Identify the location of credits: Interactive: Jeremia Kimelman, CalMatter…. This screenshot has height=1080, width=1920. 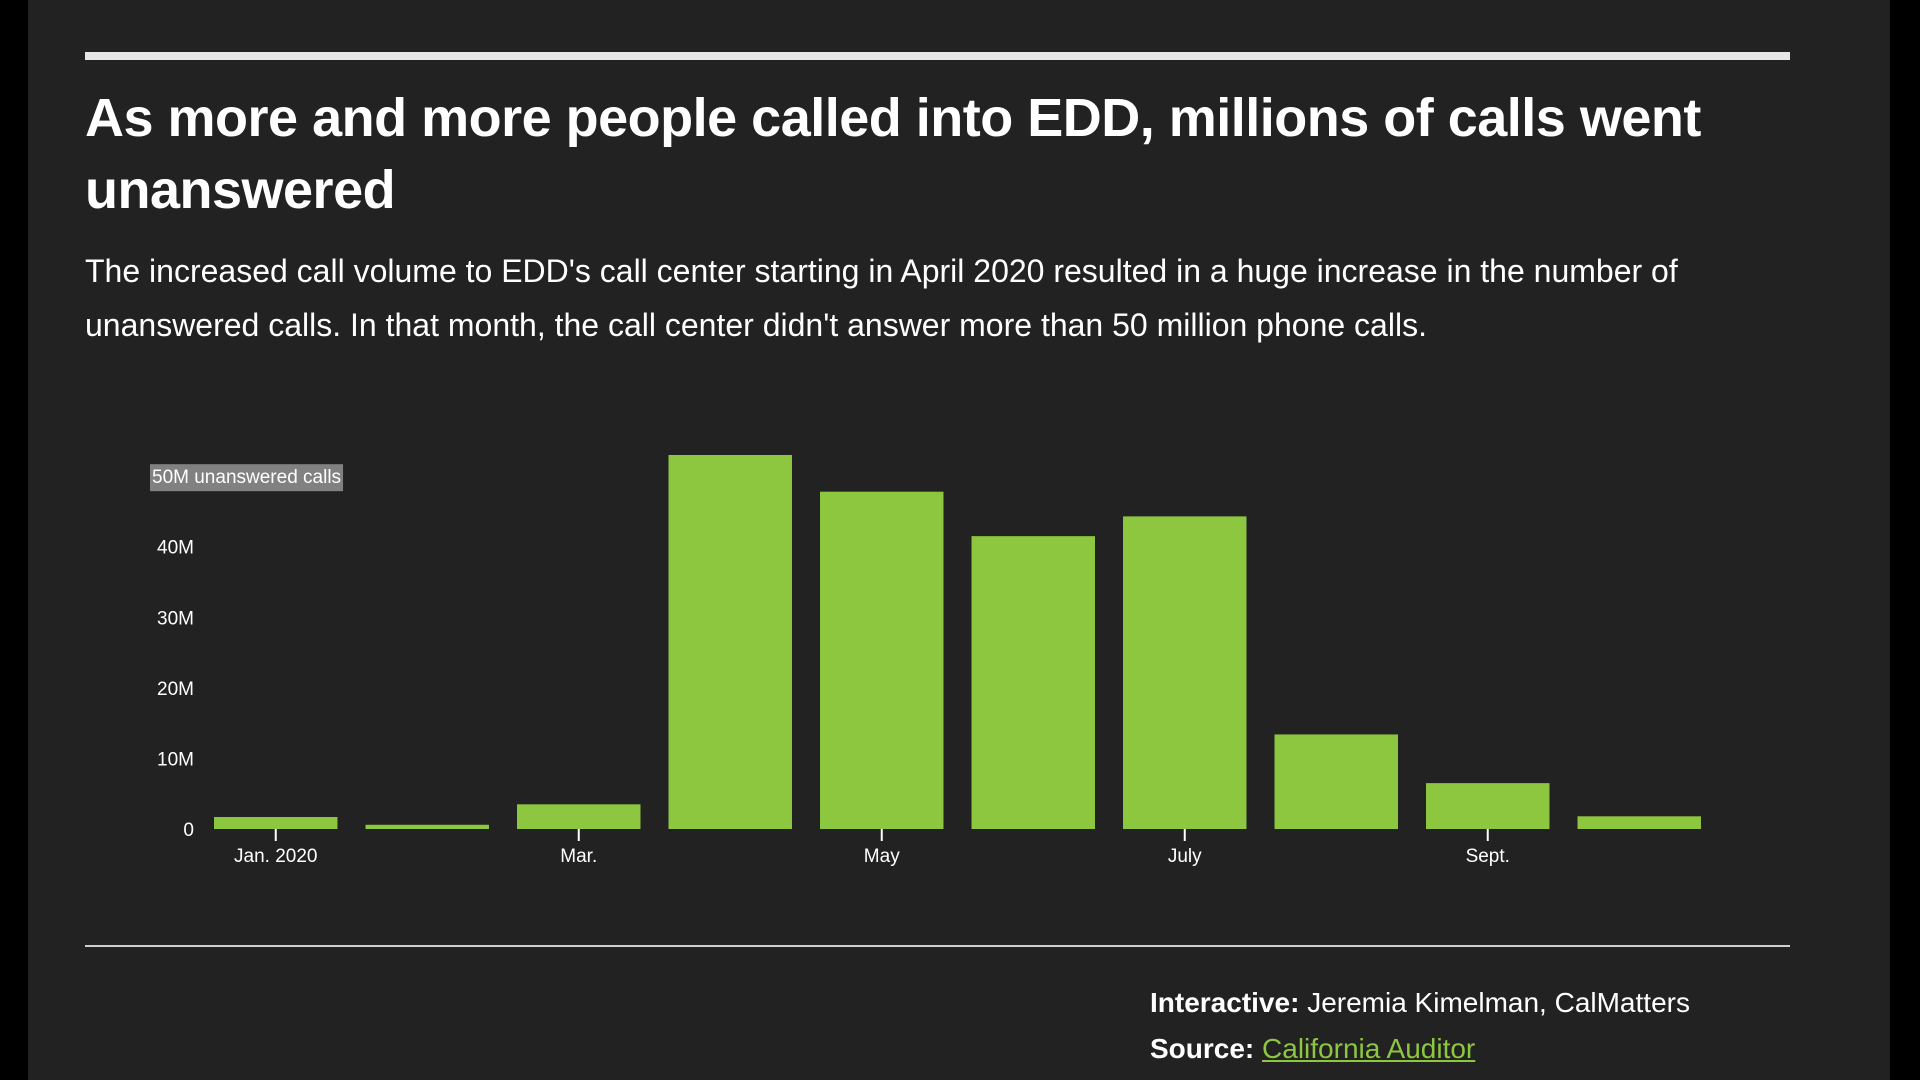
(1470, 1026).